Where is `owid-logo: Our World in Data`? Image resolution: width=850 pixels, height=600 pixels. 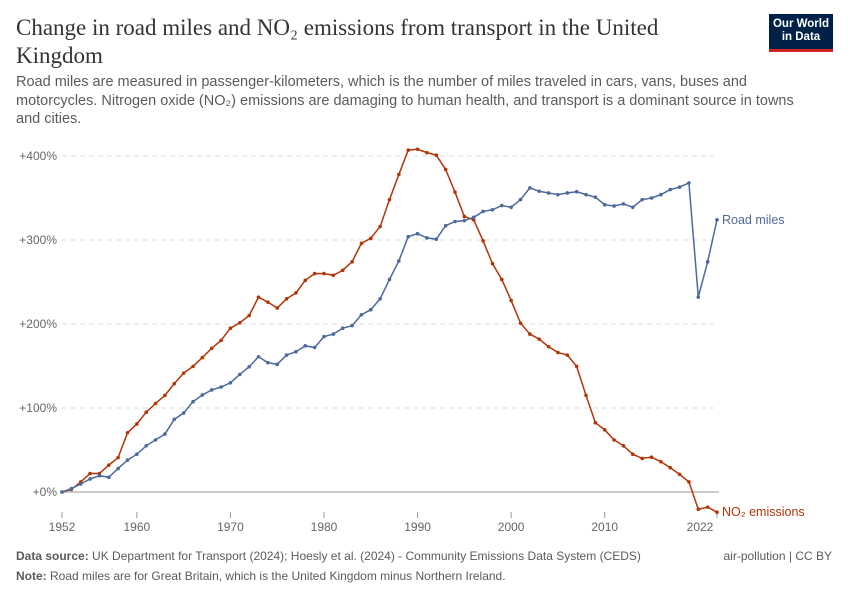 owid-logo: Our World in Data is located at coordinates (801, 33).